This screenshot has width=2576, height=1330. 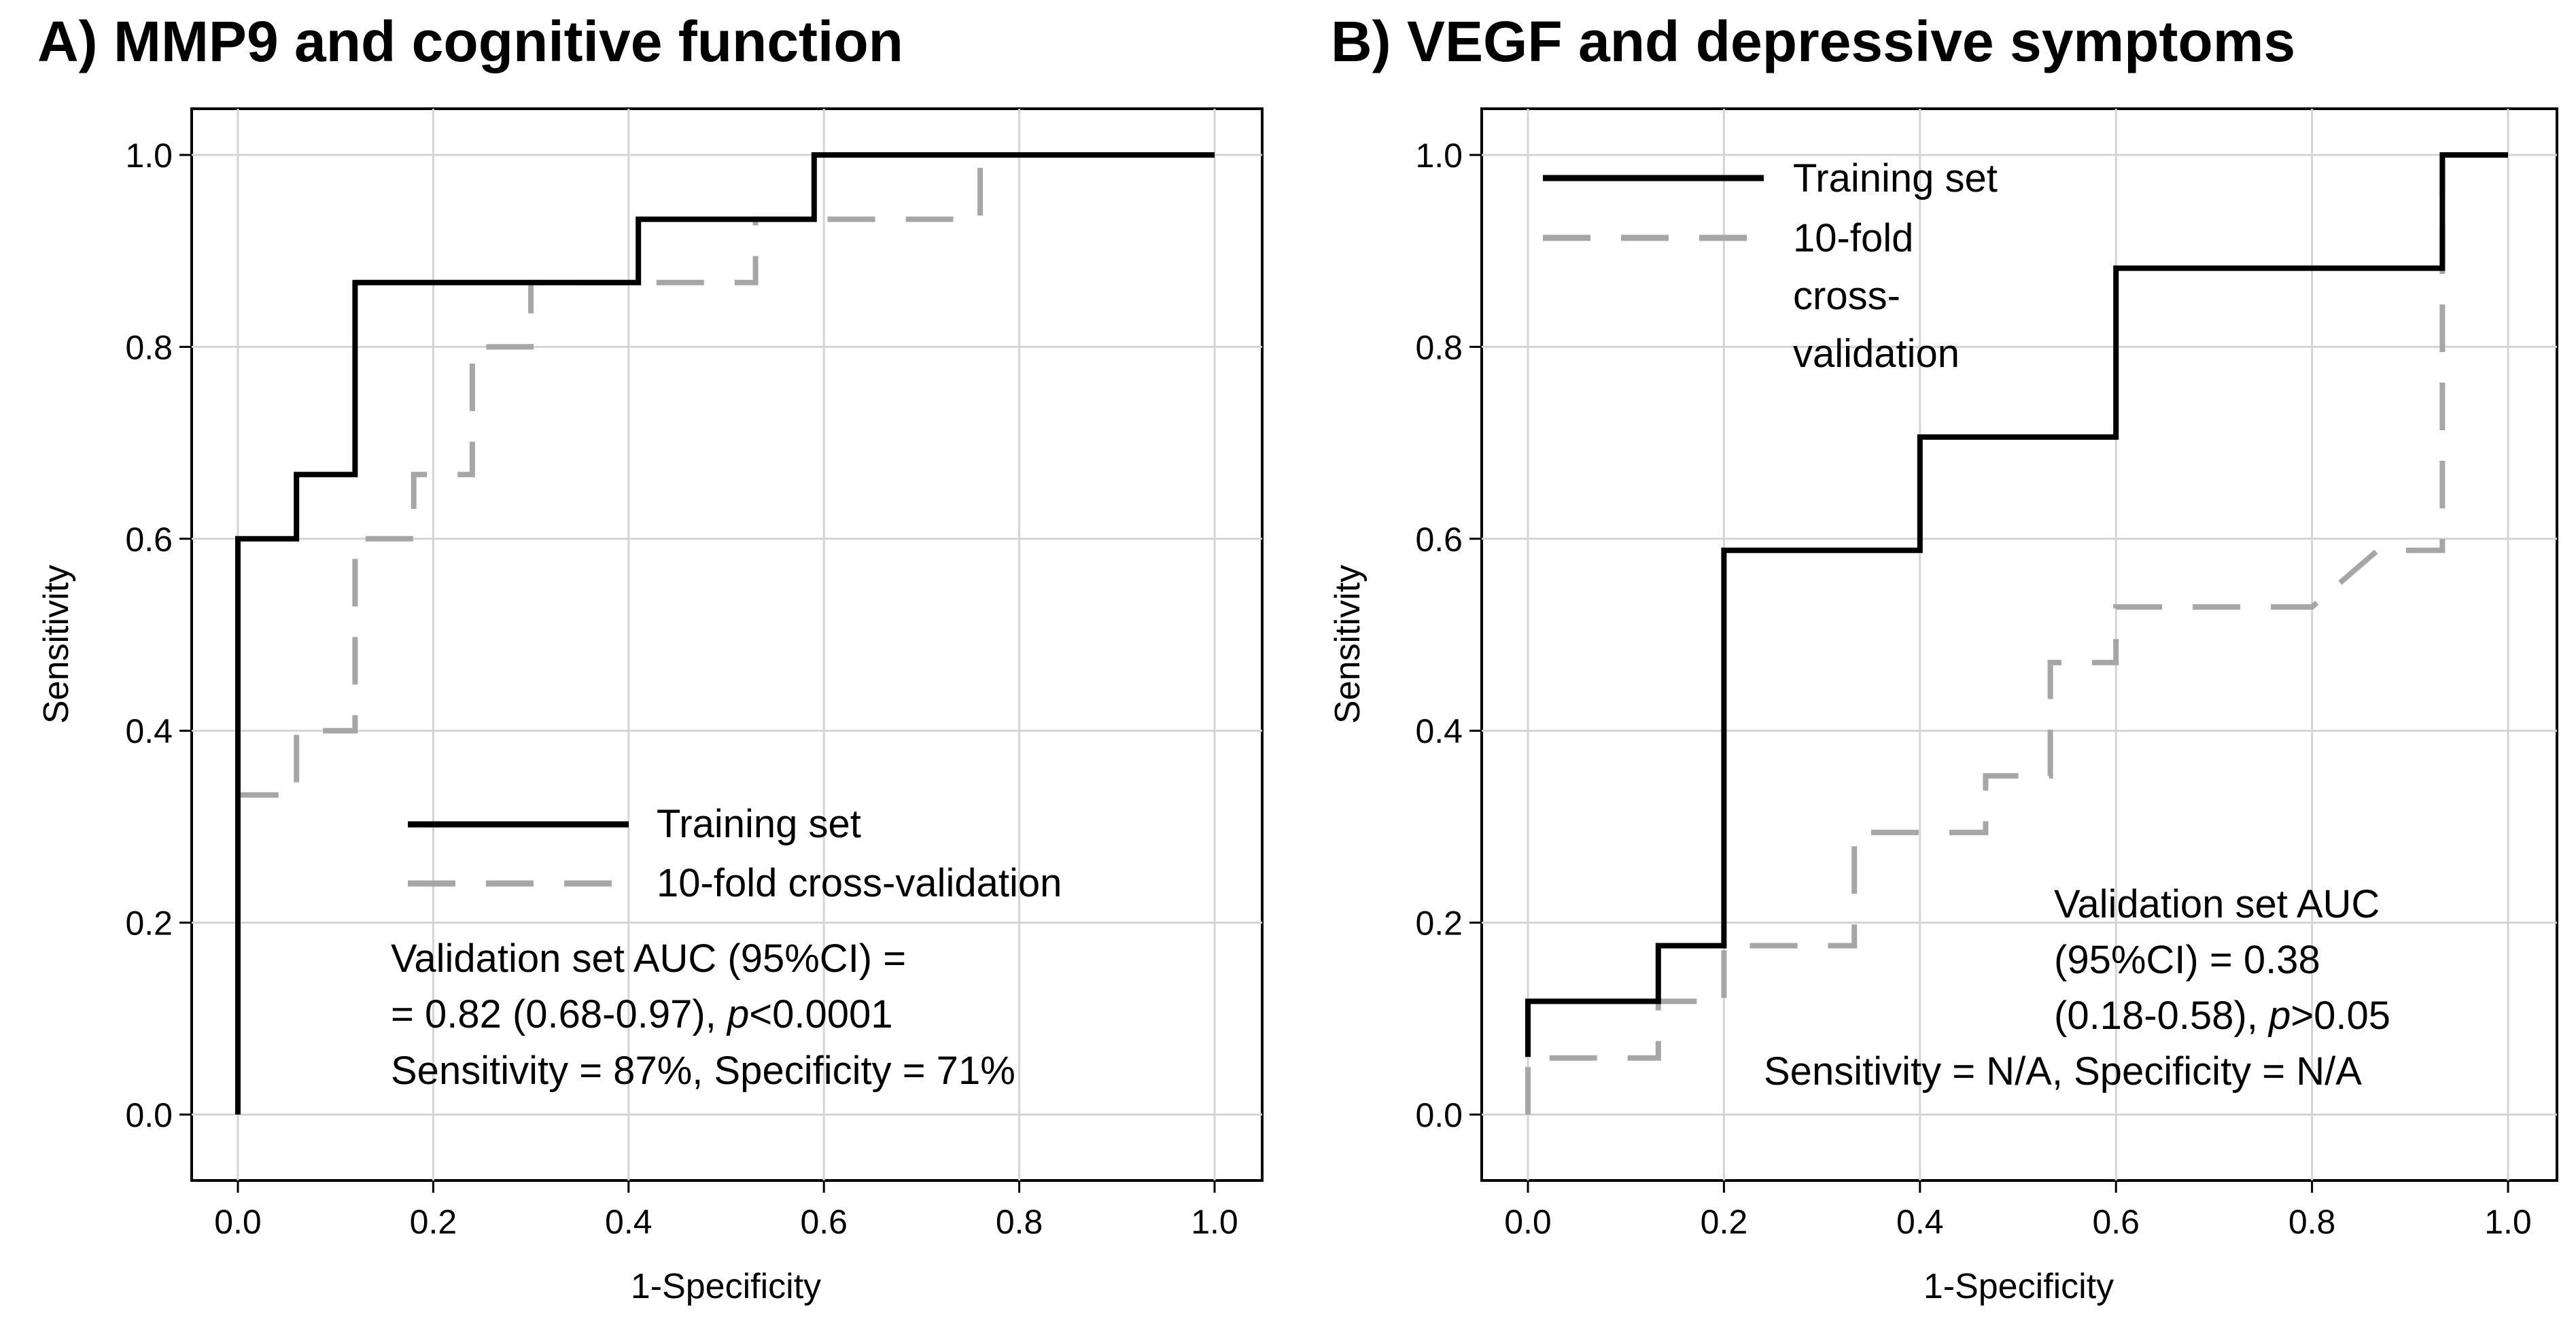 I want to click on panel-b-legend-label-cv-1: 10-fold, so click(x=1853, y=238).